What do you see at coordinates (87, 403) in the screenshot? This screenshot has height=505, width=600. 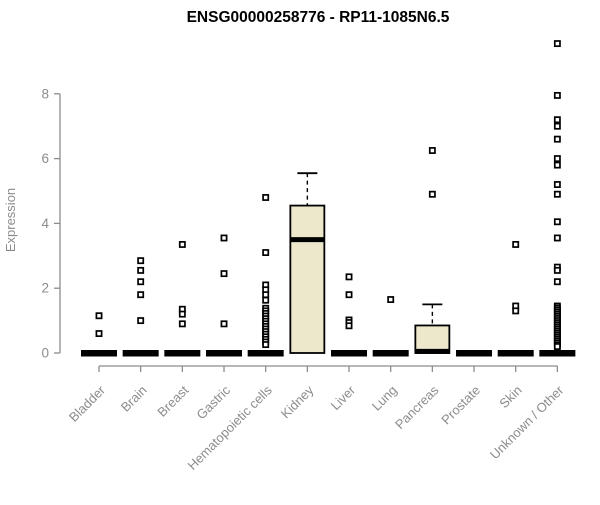 I see `x-tick-label-bladder: Bladder` at bounding box center [87, 403].